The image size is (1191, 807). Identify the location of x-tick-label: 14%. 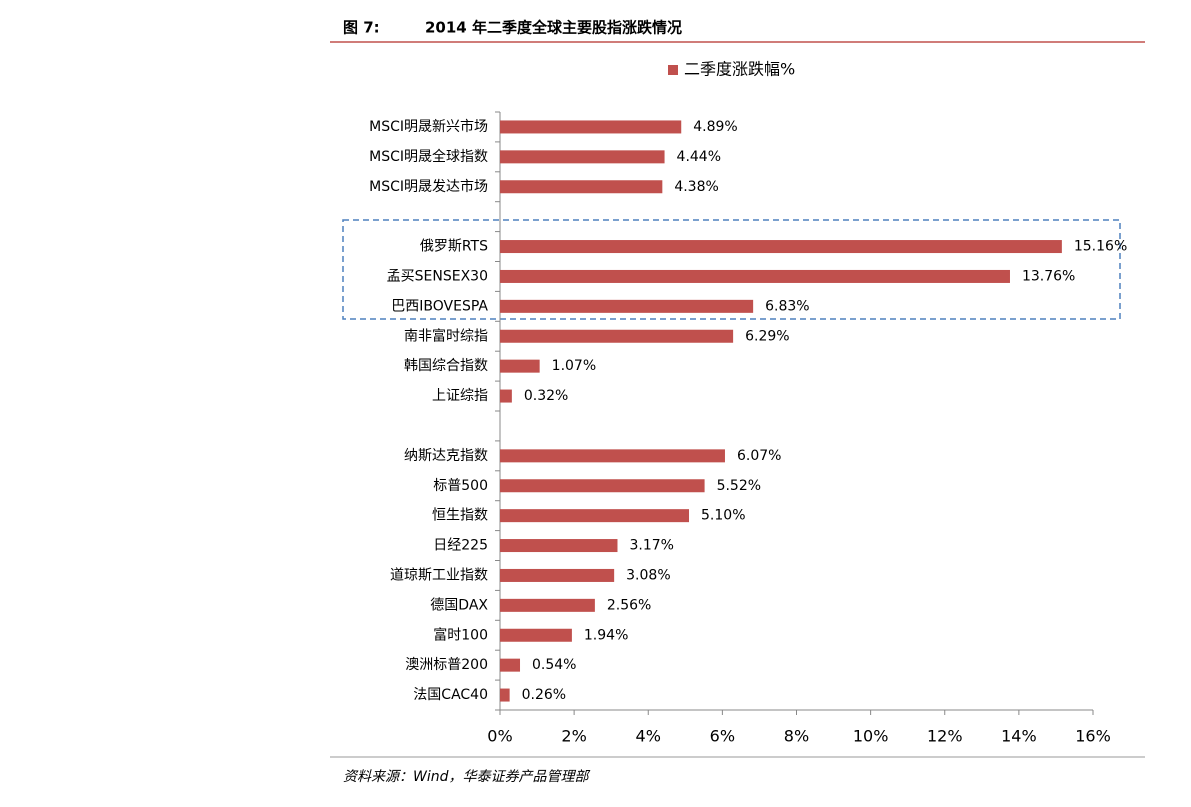
(1019, 736).